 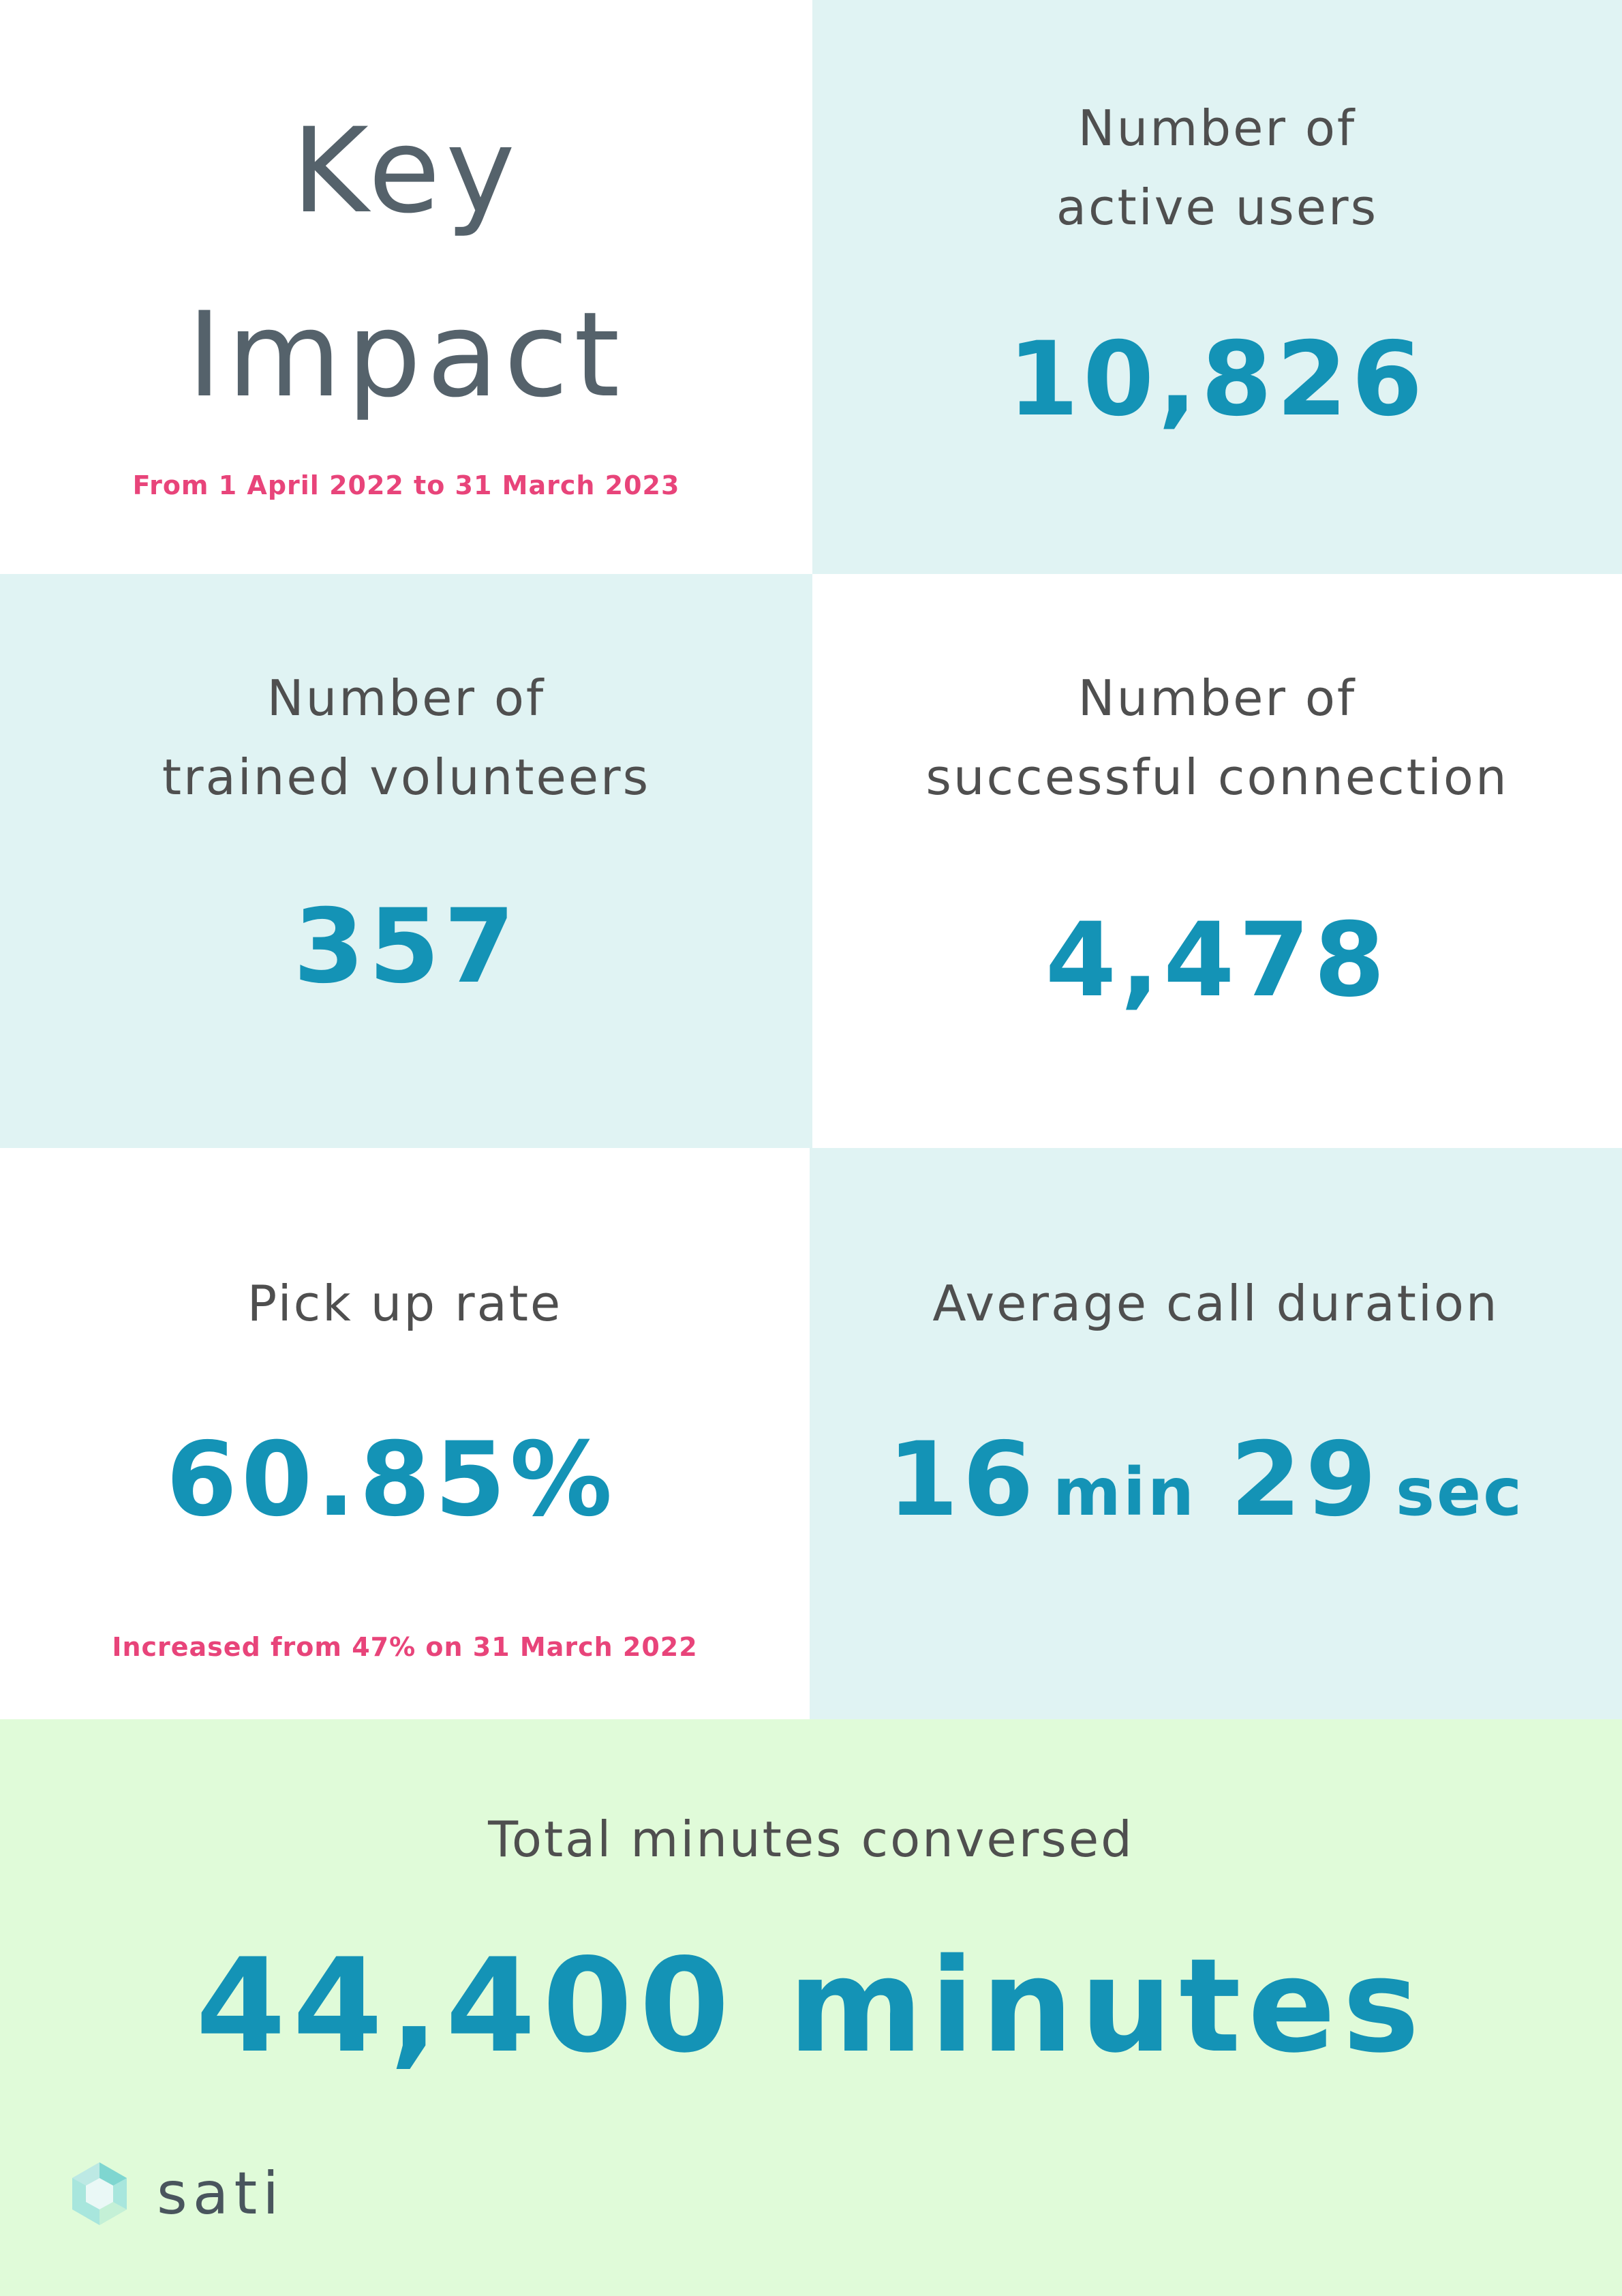 What do you see at coordinates (406, 861) in the screenshot?
I see `trained-volunteers-panel: Number of trained volunteers 357` at bounding box center [406, 861].